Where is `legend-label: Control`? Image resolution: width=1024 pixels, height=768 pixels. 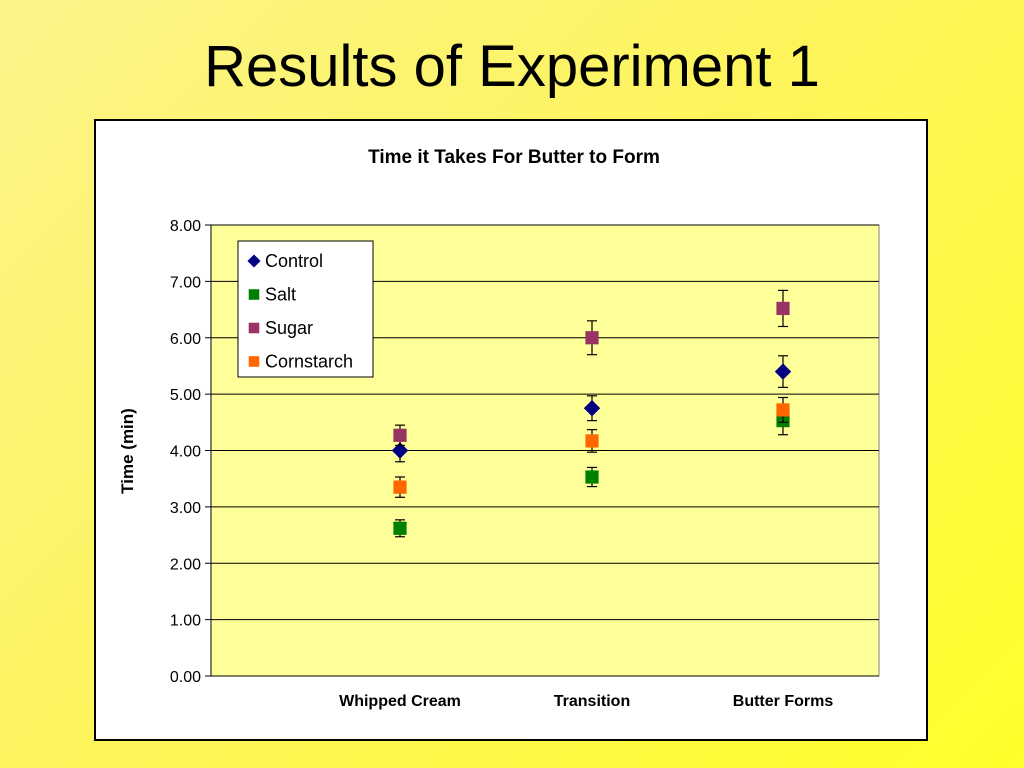 legend-label: Control is located at coordinates (294, 261).